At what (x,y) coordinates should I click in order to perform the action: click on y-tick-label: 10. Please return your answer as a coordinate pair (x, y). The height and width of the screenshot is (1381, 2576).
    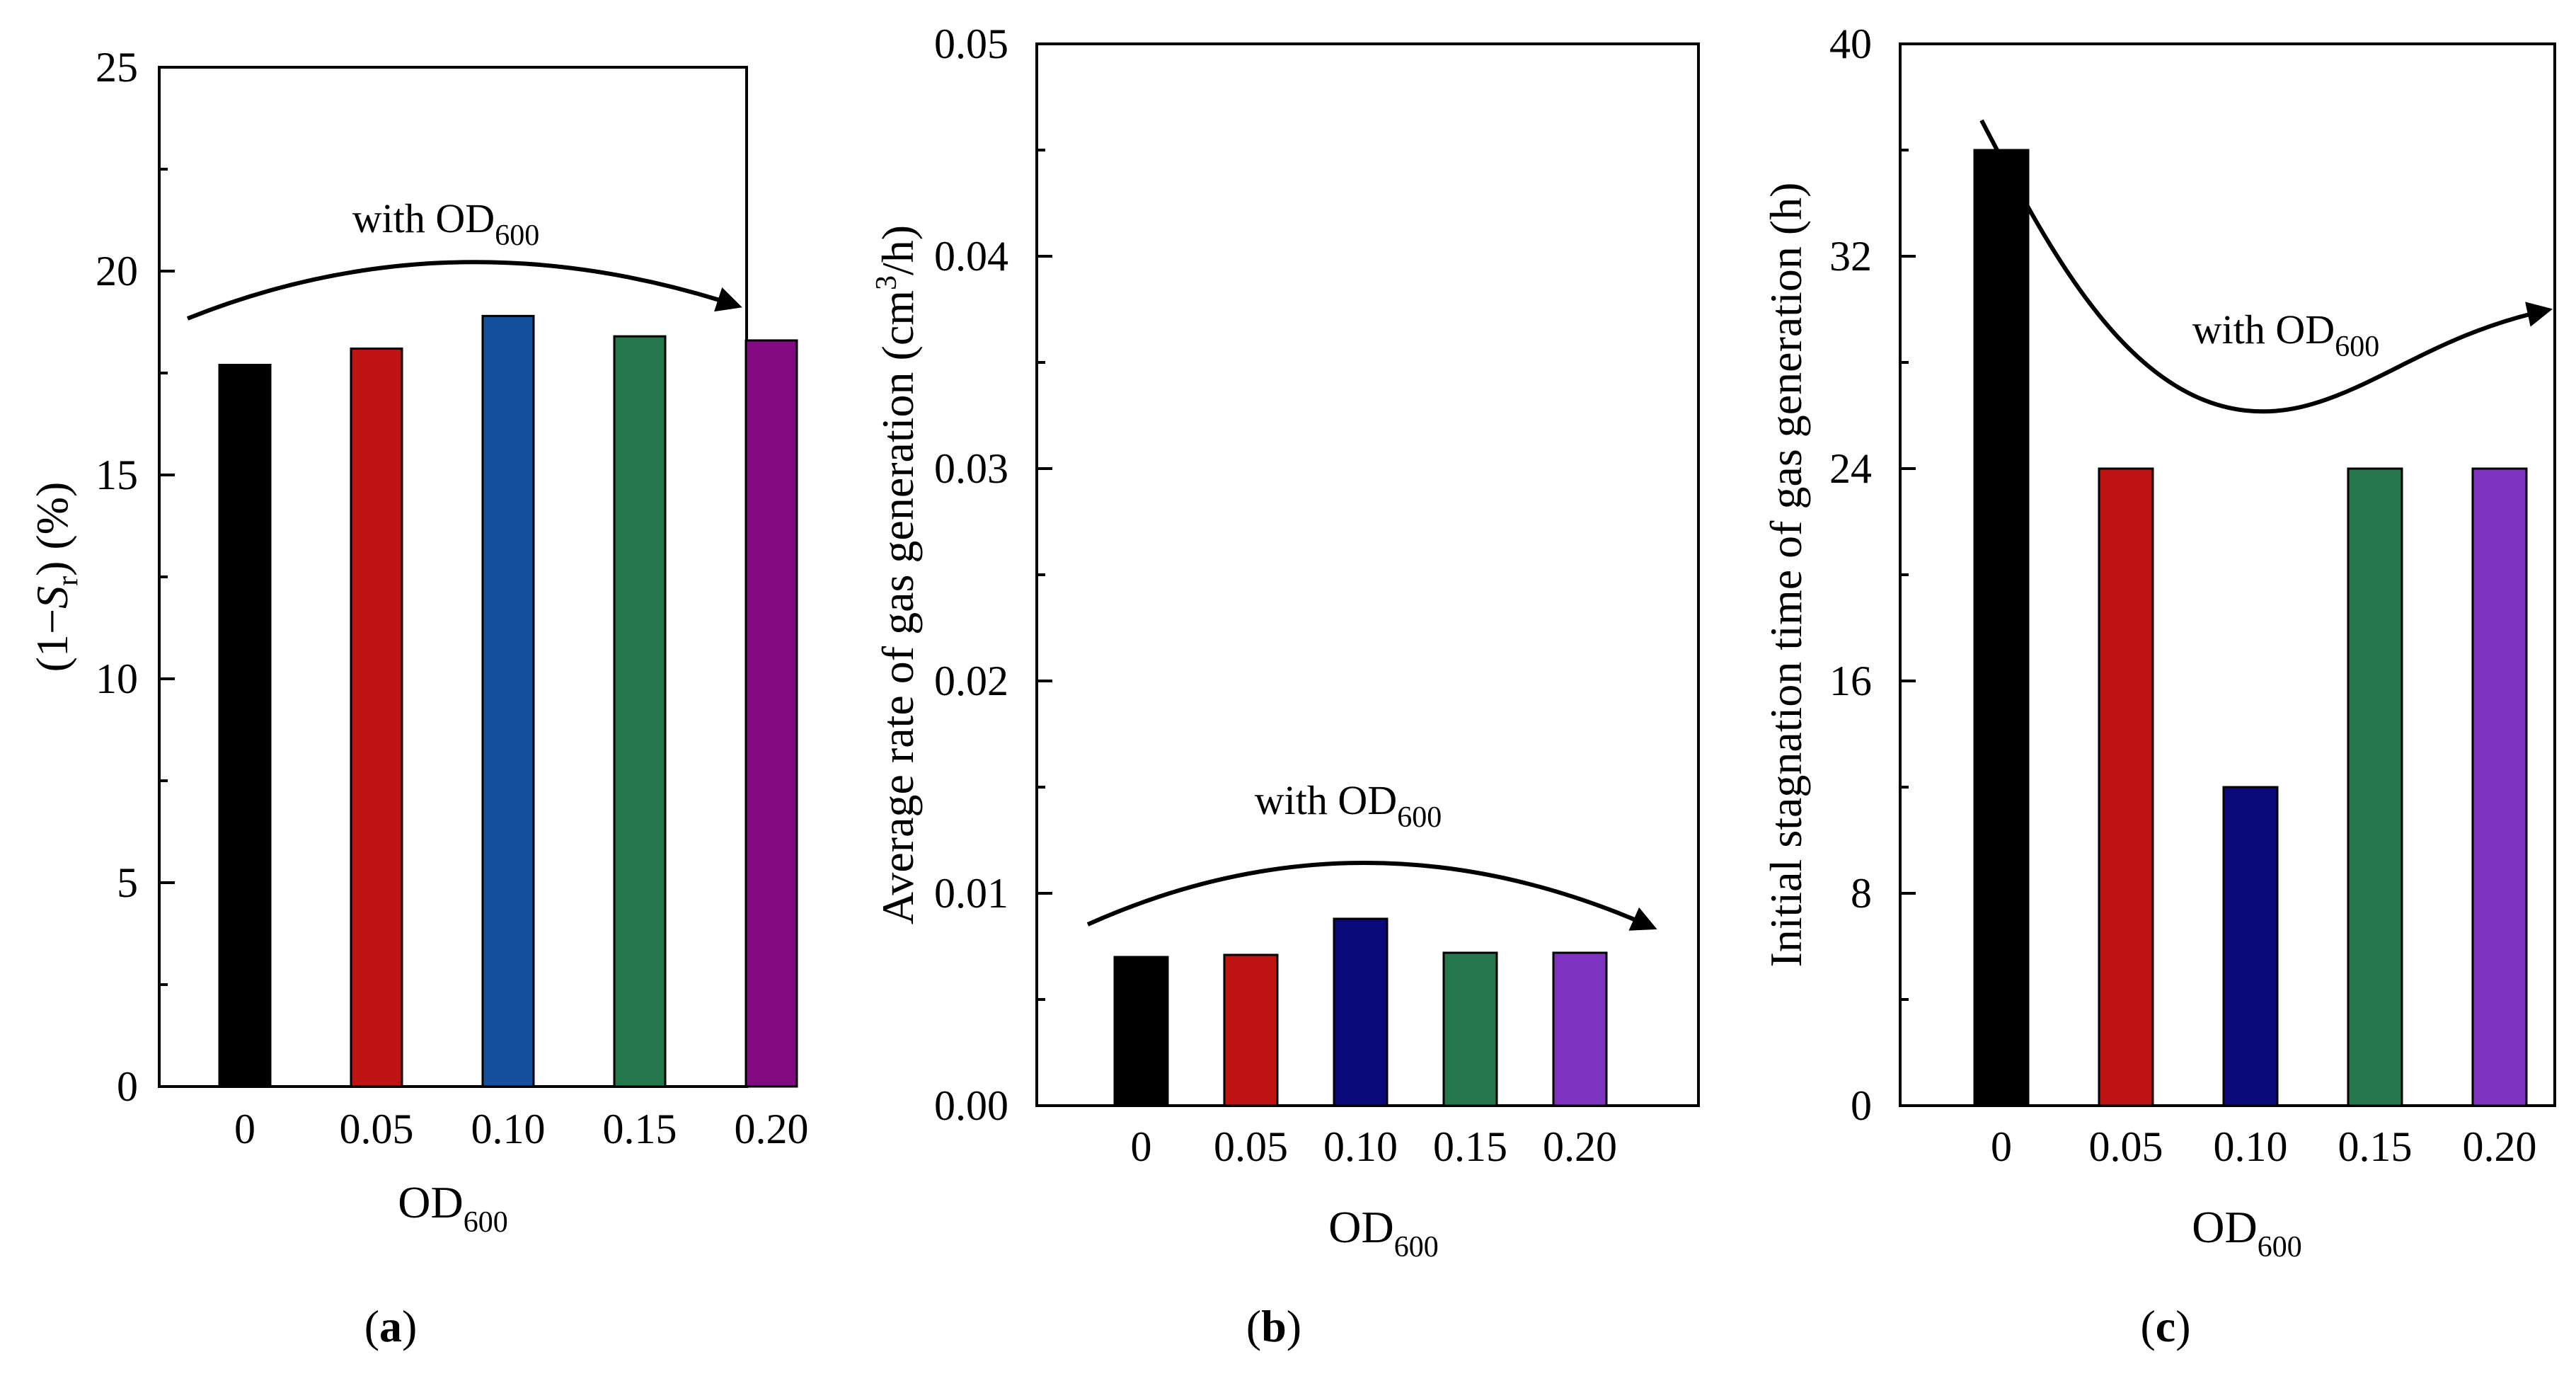
    Looking at the image, I should click on (117, 678).